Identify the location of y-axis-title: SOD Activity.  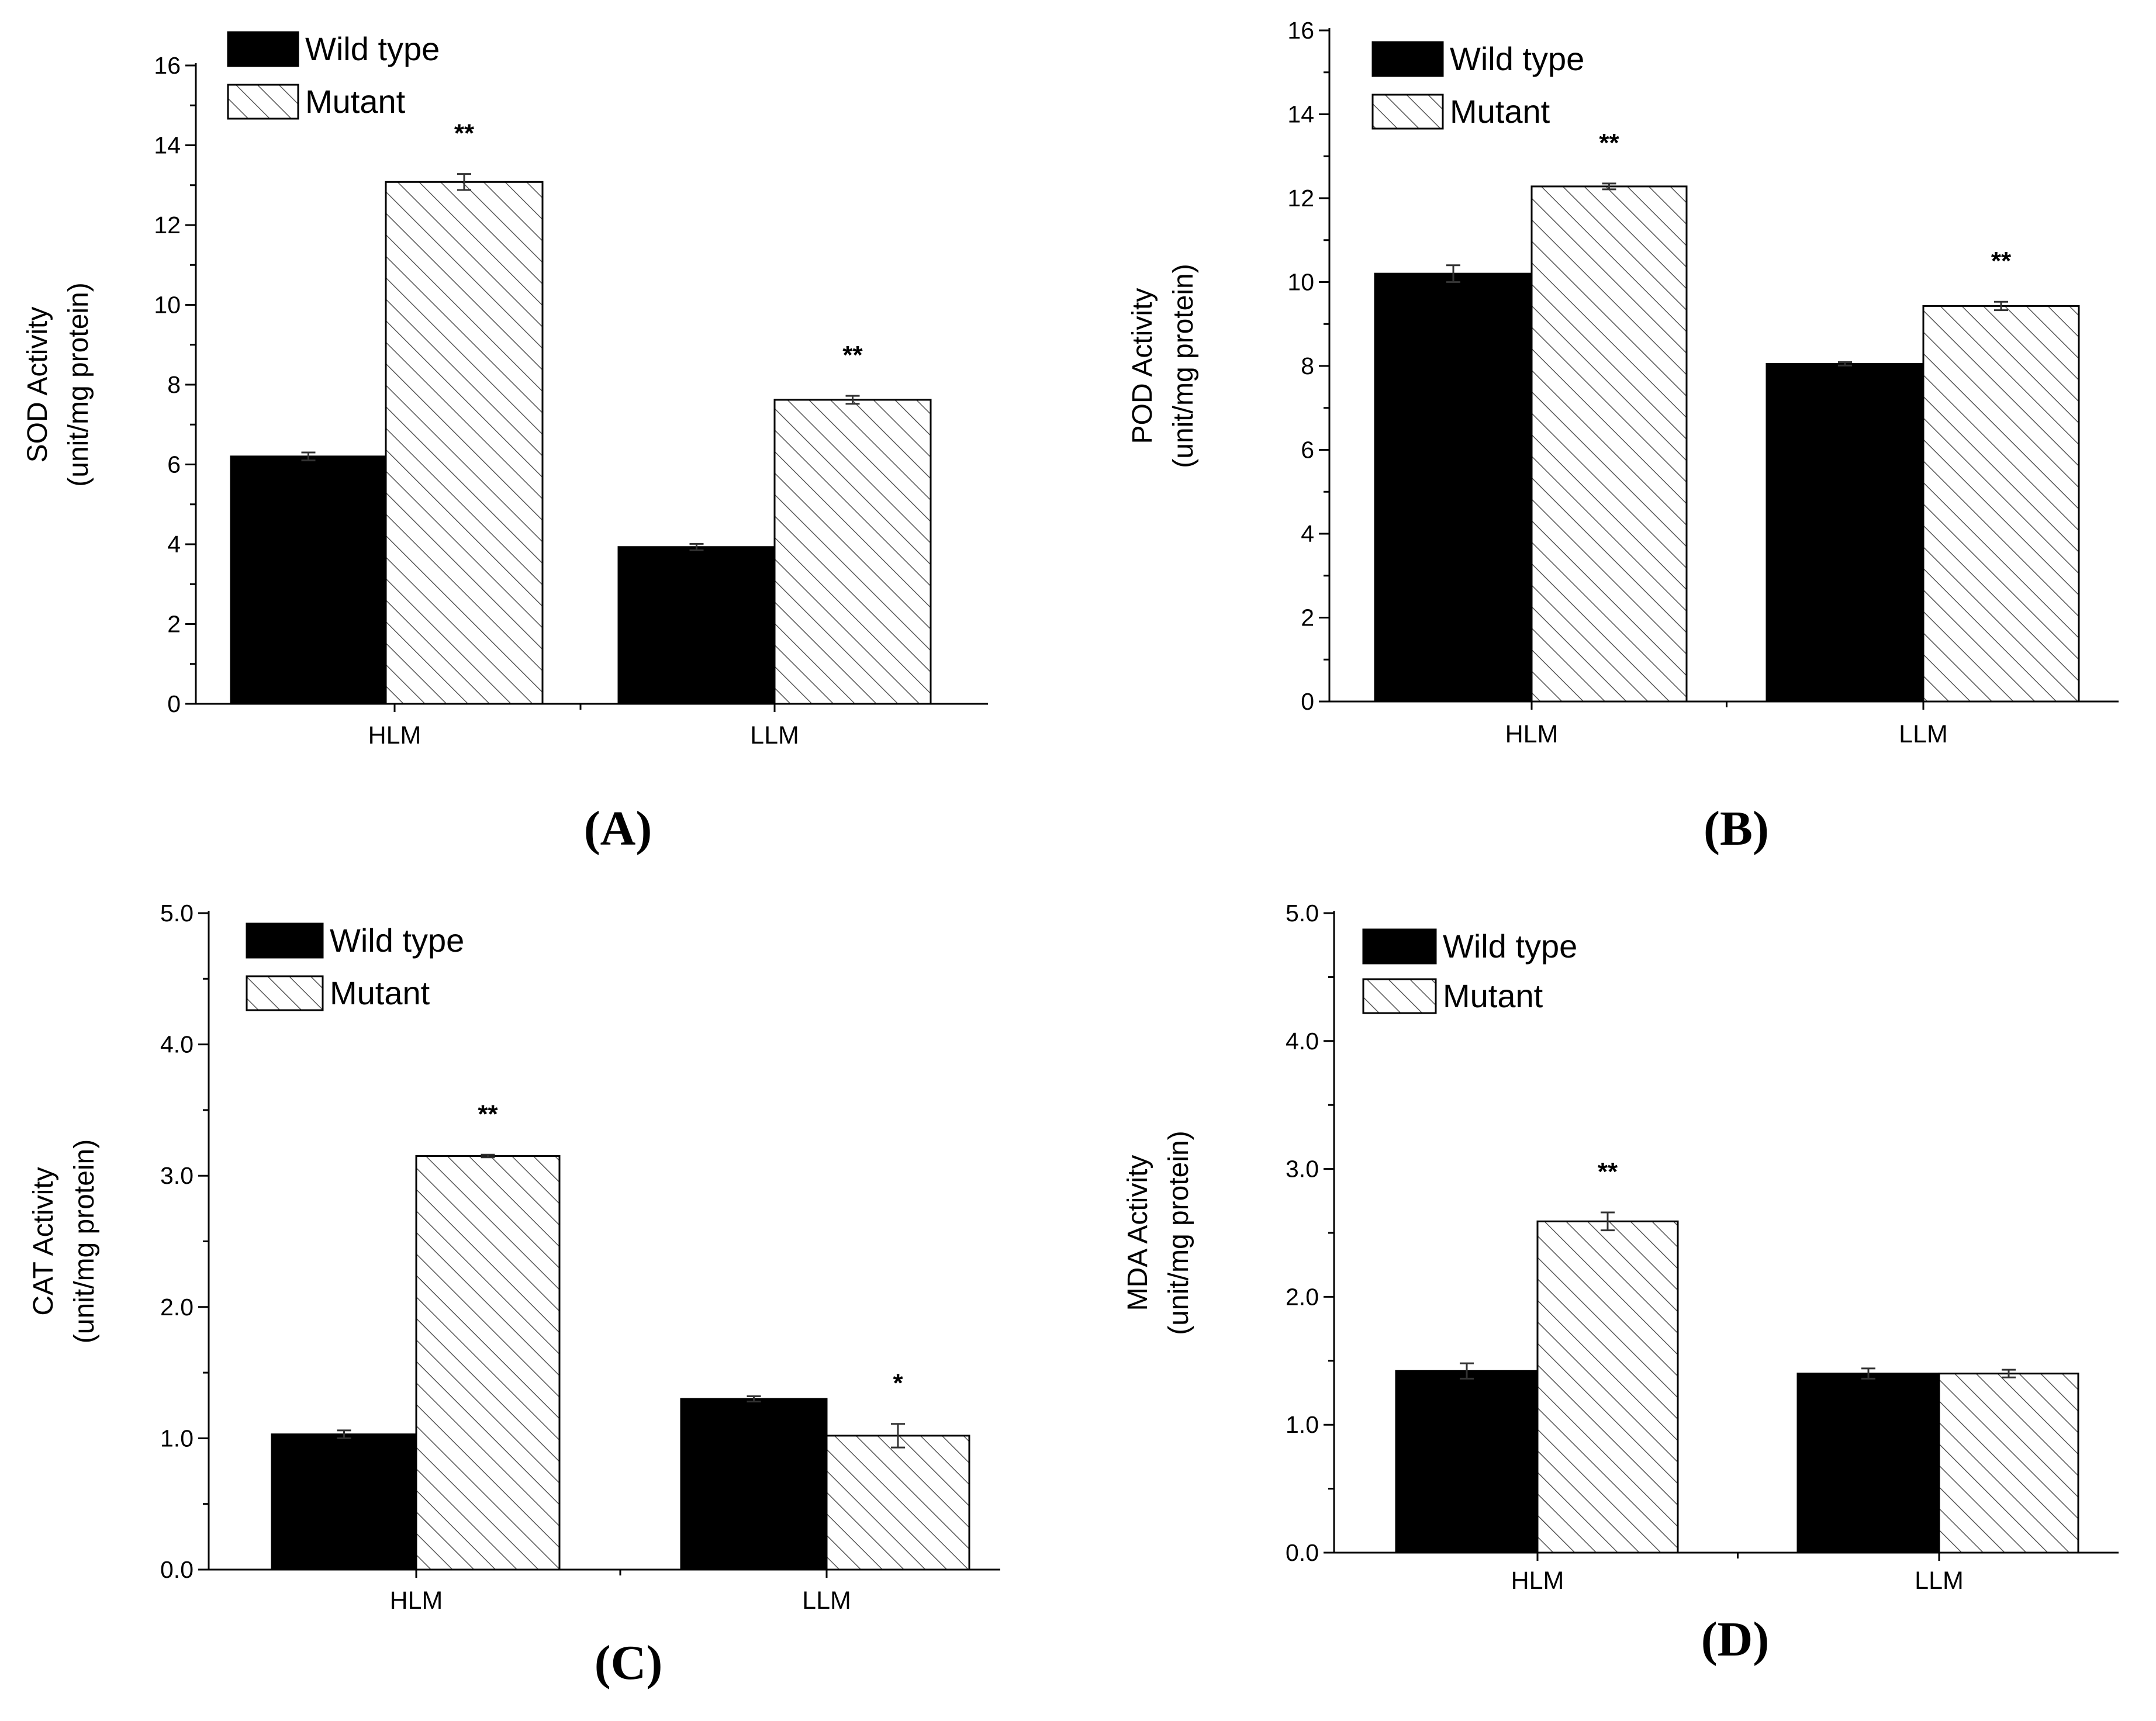
(38, 385).